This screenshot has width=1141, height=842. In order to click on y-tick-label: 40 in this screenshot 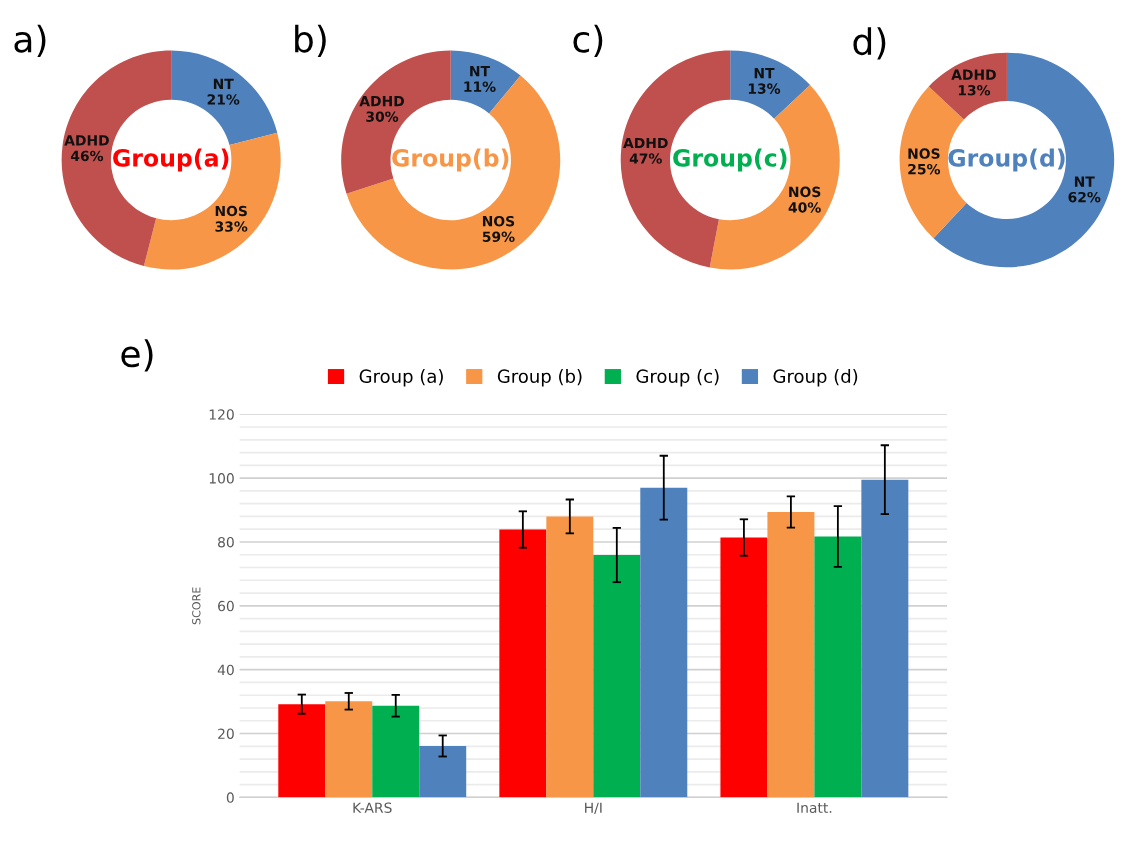, I will do `click(225, 670)`.